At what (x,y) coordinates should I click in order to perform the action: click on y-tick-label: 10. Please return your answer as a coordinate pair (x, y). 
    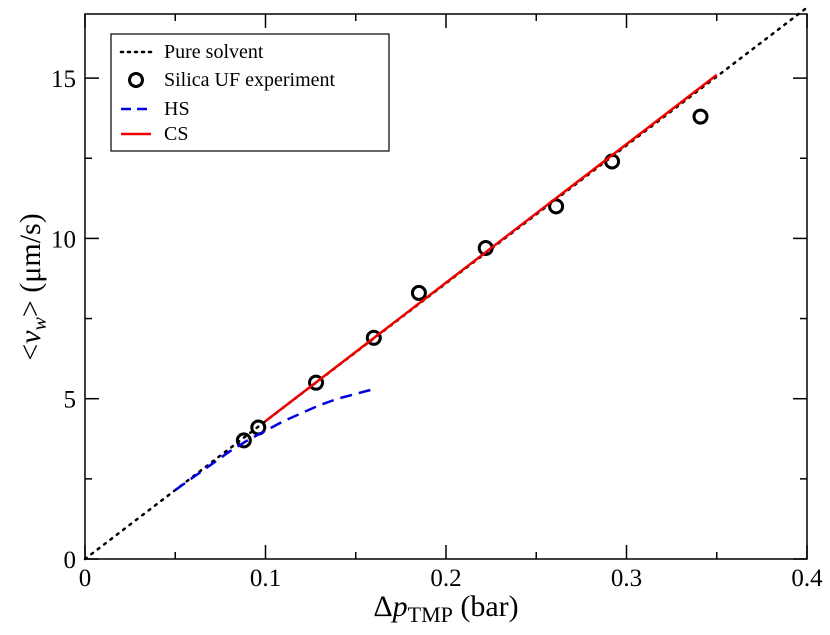
    Looking at the image, I should click on (63, 239).